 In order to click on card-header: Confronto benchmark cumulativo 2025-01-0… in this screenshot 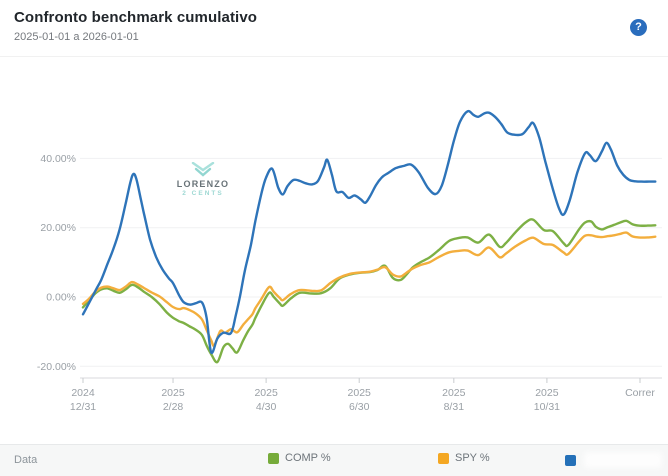, I will do `click(334, 28)`.